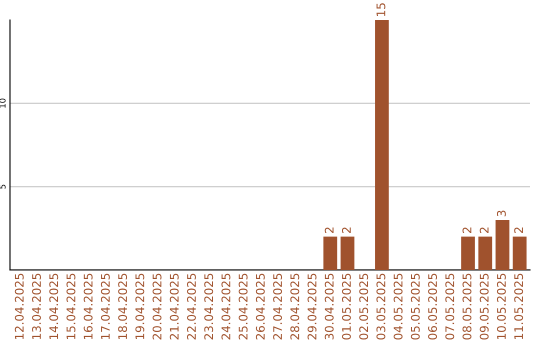 The width and height of the screenshot is (540, 340). I want to click on x-tick-label: 04.05.2025, so click(398, 307).